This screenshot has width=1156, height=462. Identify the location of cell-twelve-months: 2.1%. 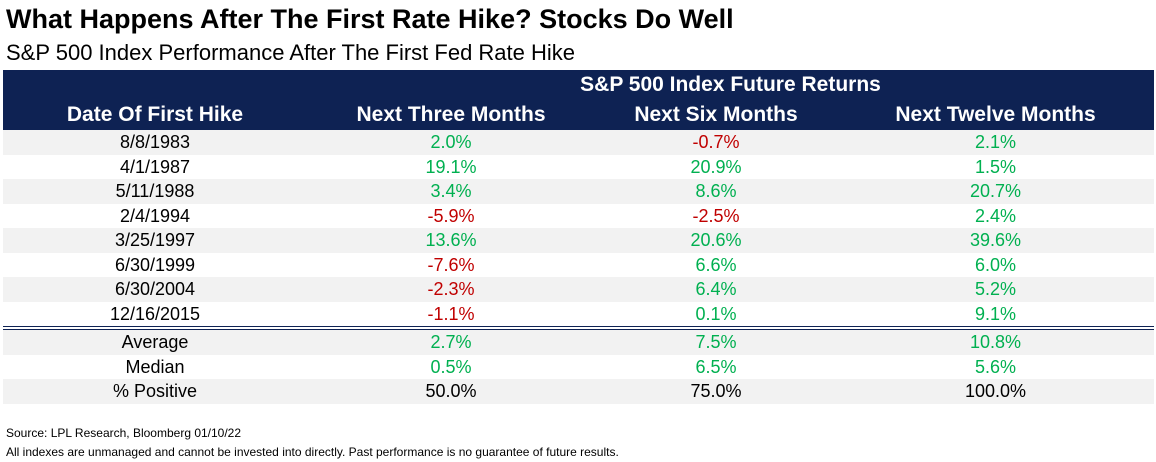
(995, 142).